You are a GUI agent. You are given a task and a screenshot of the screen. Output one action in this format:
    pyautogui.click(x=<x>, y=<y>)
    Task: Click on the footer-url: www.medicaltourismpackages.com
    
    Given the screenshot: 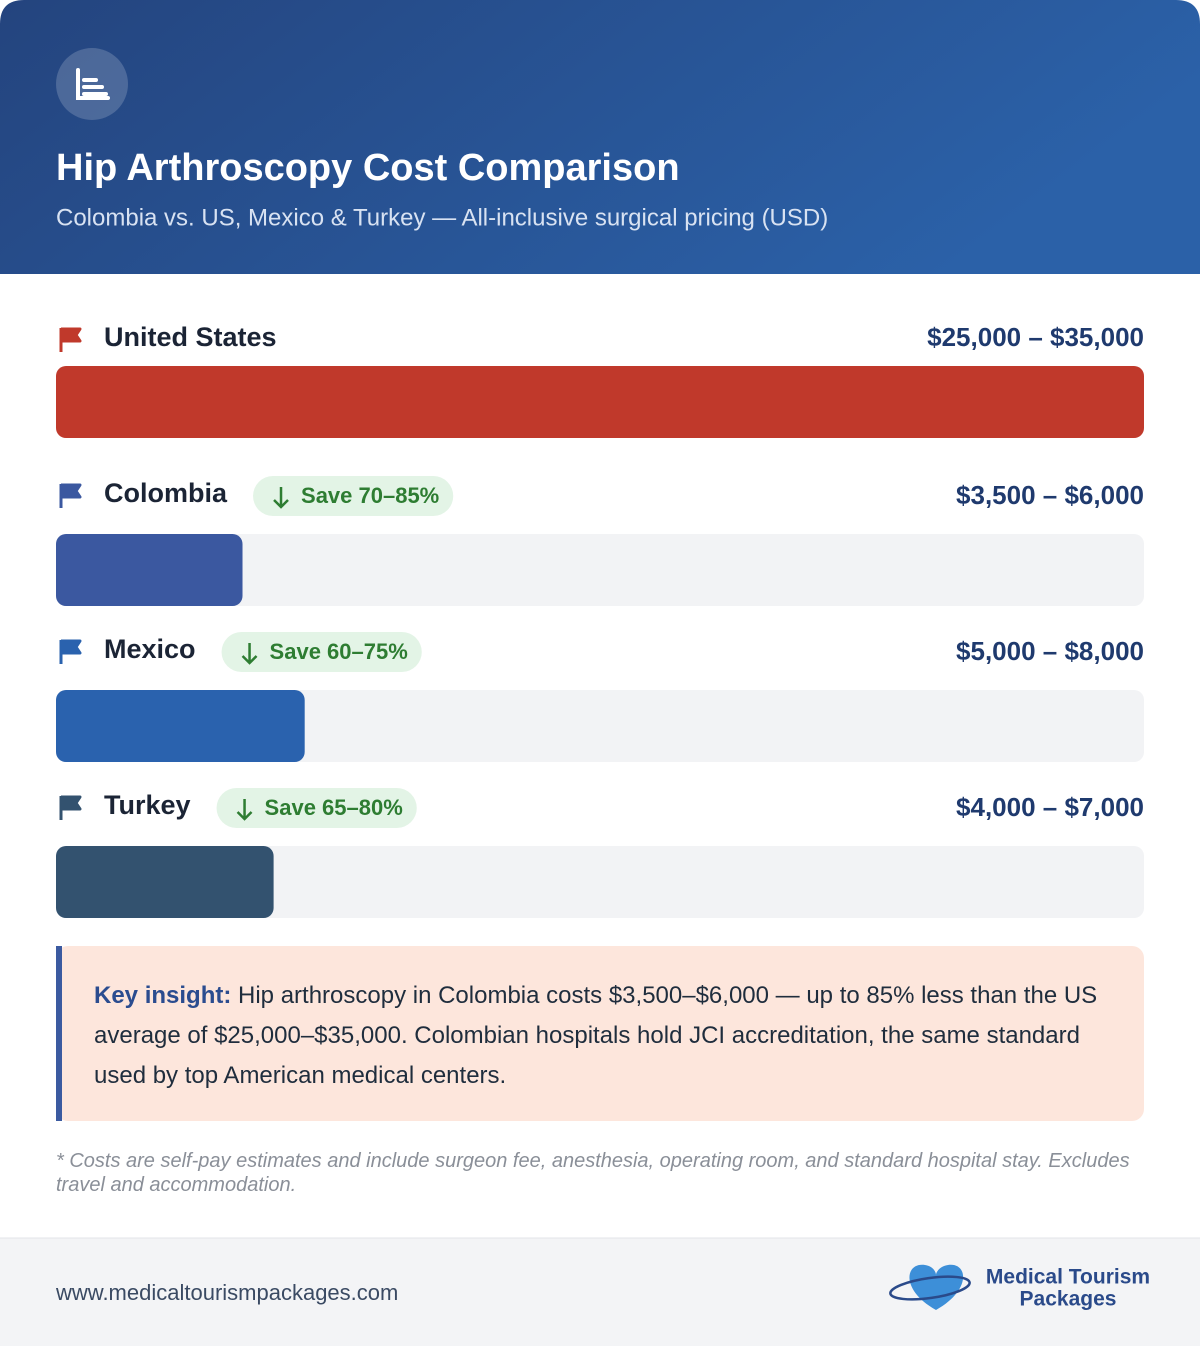 What is the action you would take?
    pyautogui.click(x=226, y=1292)
    